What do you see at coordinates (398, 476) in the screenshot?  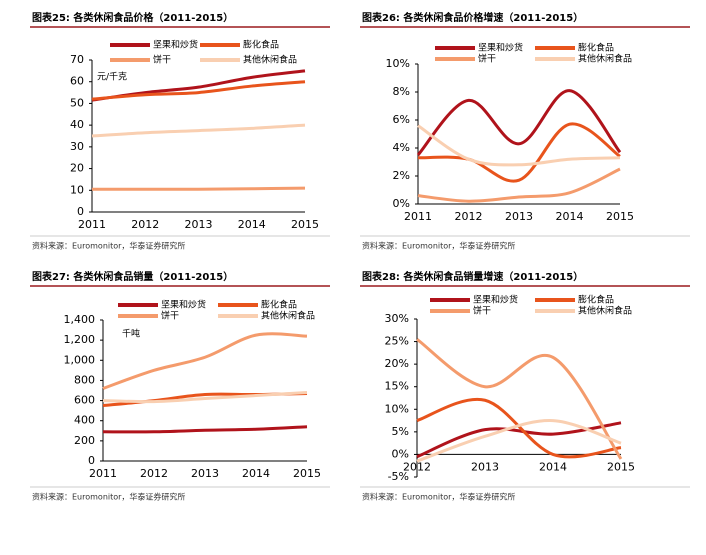 I see `y-tick-label: -5%` at bounding box center [398, 476].